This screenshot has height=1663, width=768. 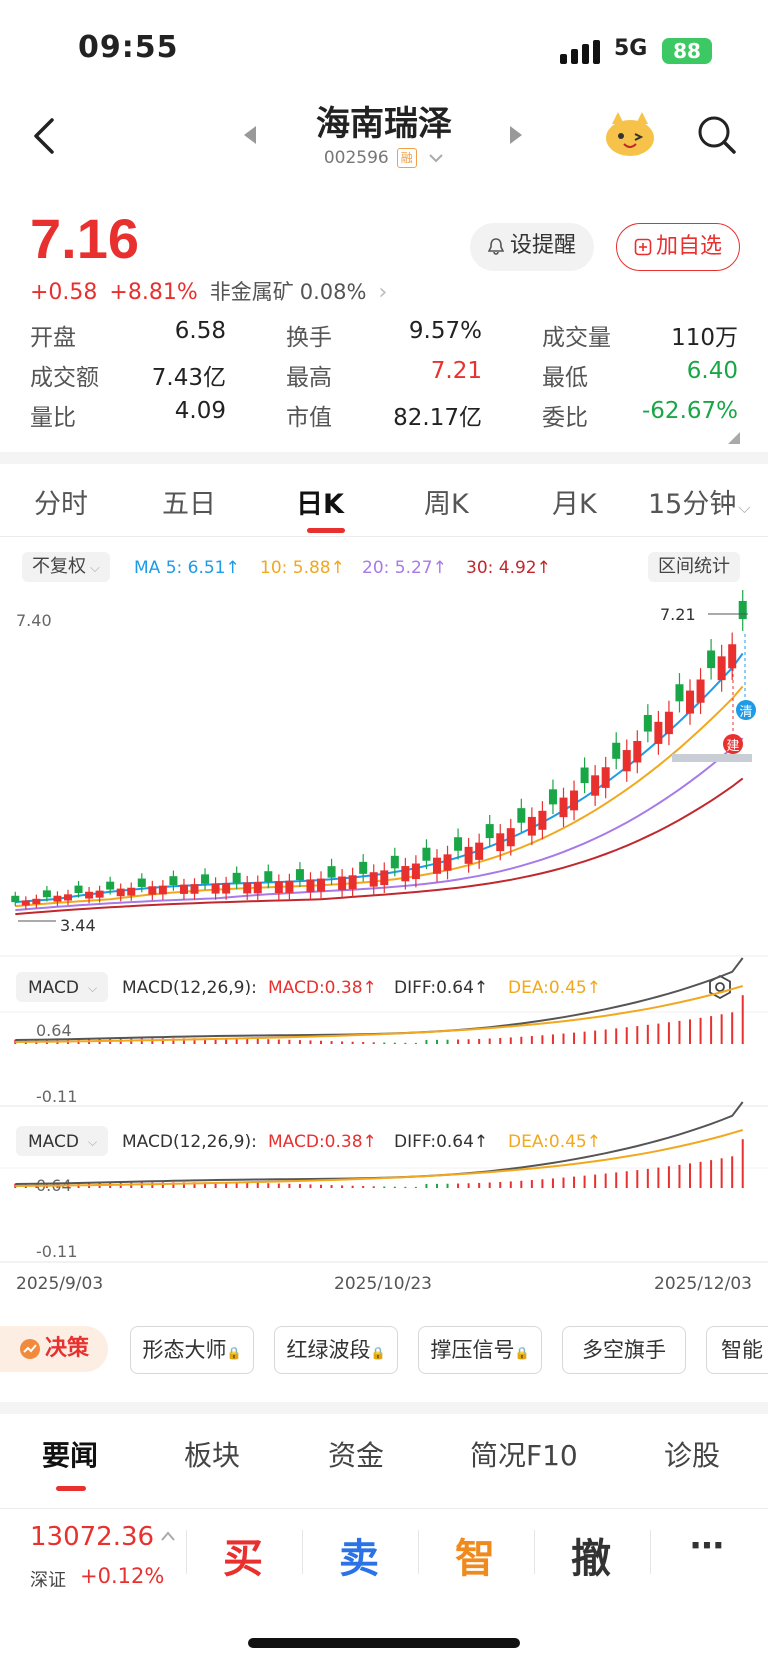 I want to click on news-tab-underline, so click(x=71, y=1488).